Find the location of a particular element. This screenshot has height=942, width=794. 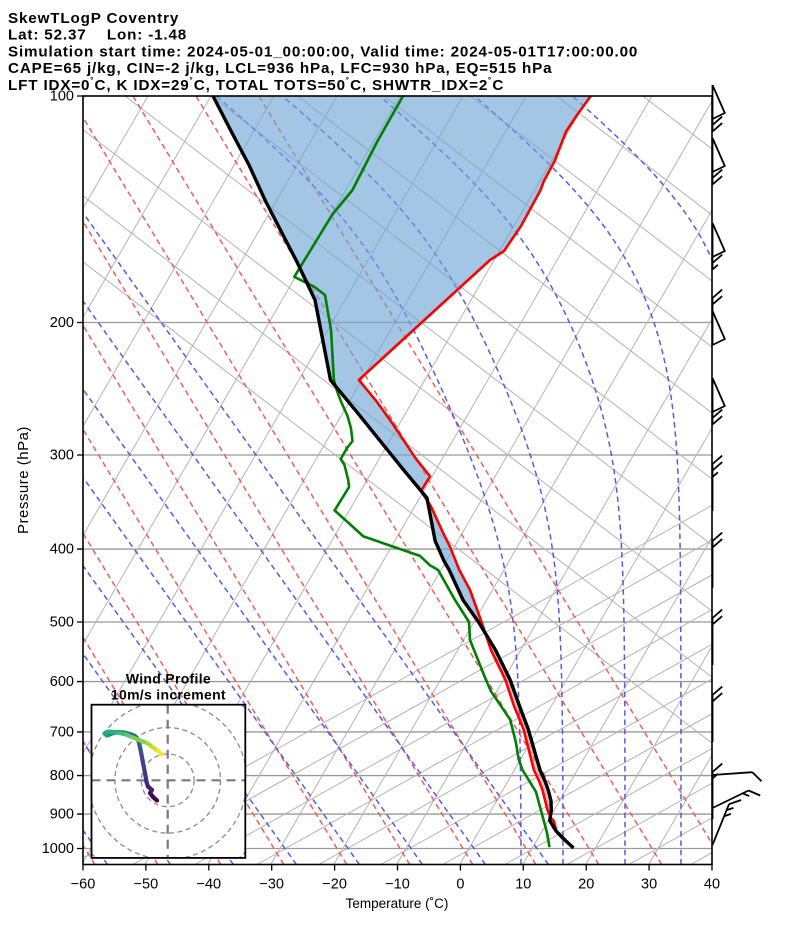

svg-text: 500 is located at coordinates (62, 623).